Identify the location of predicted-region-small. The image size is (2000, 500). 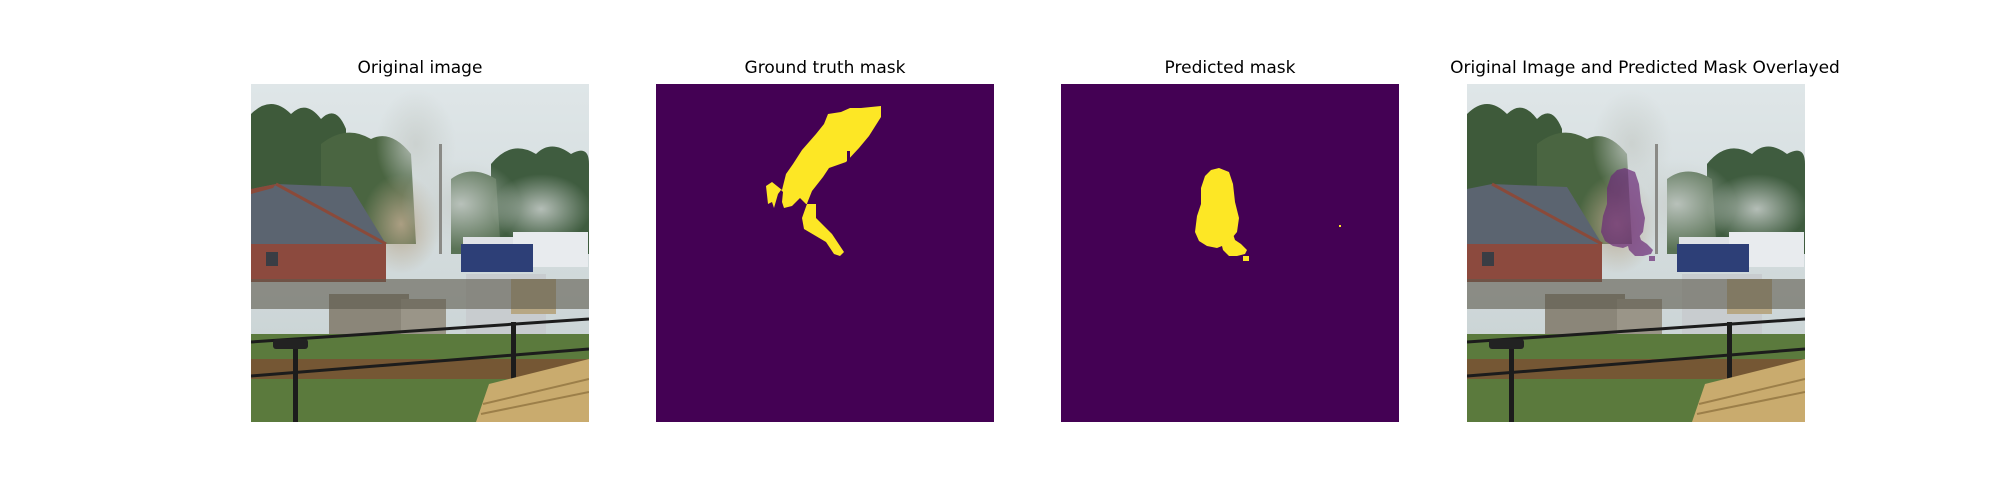
(1234, 245).